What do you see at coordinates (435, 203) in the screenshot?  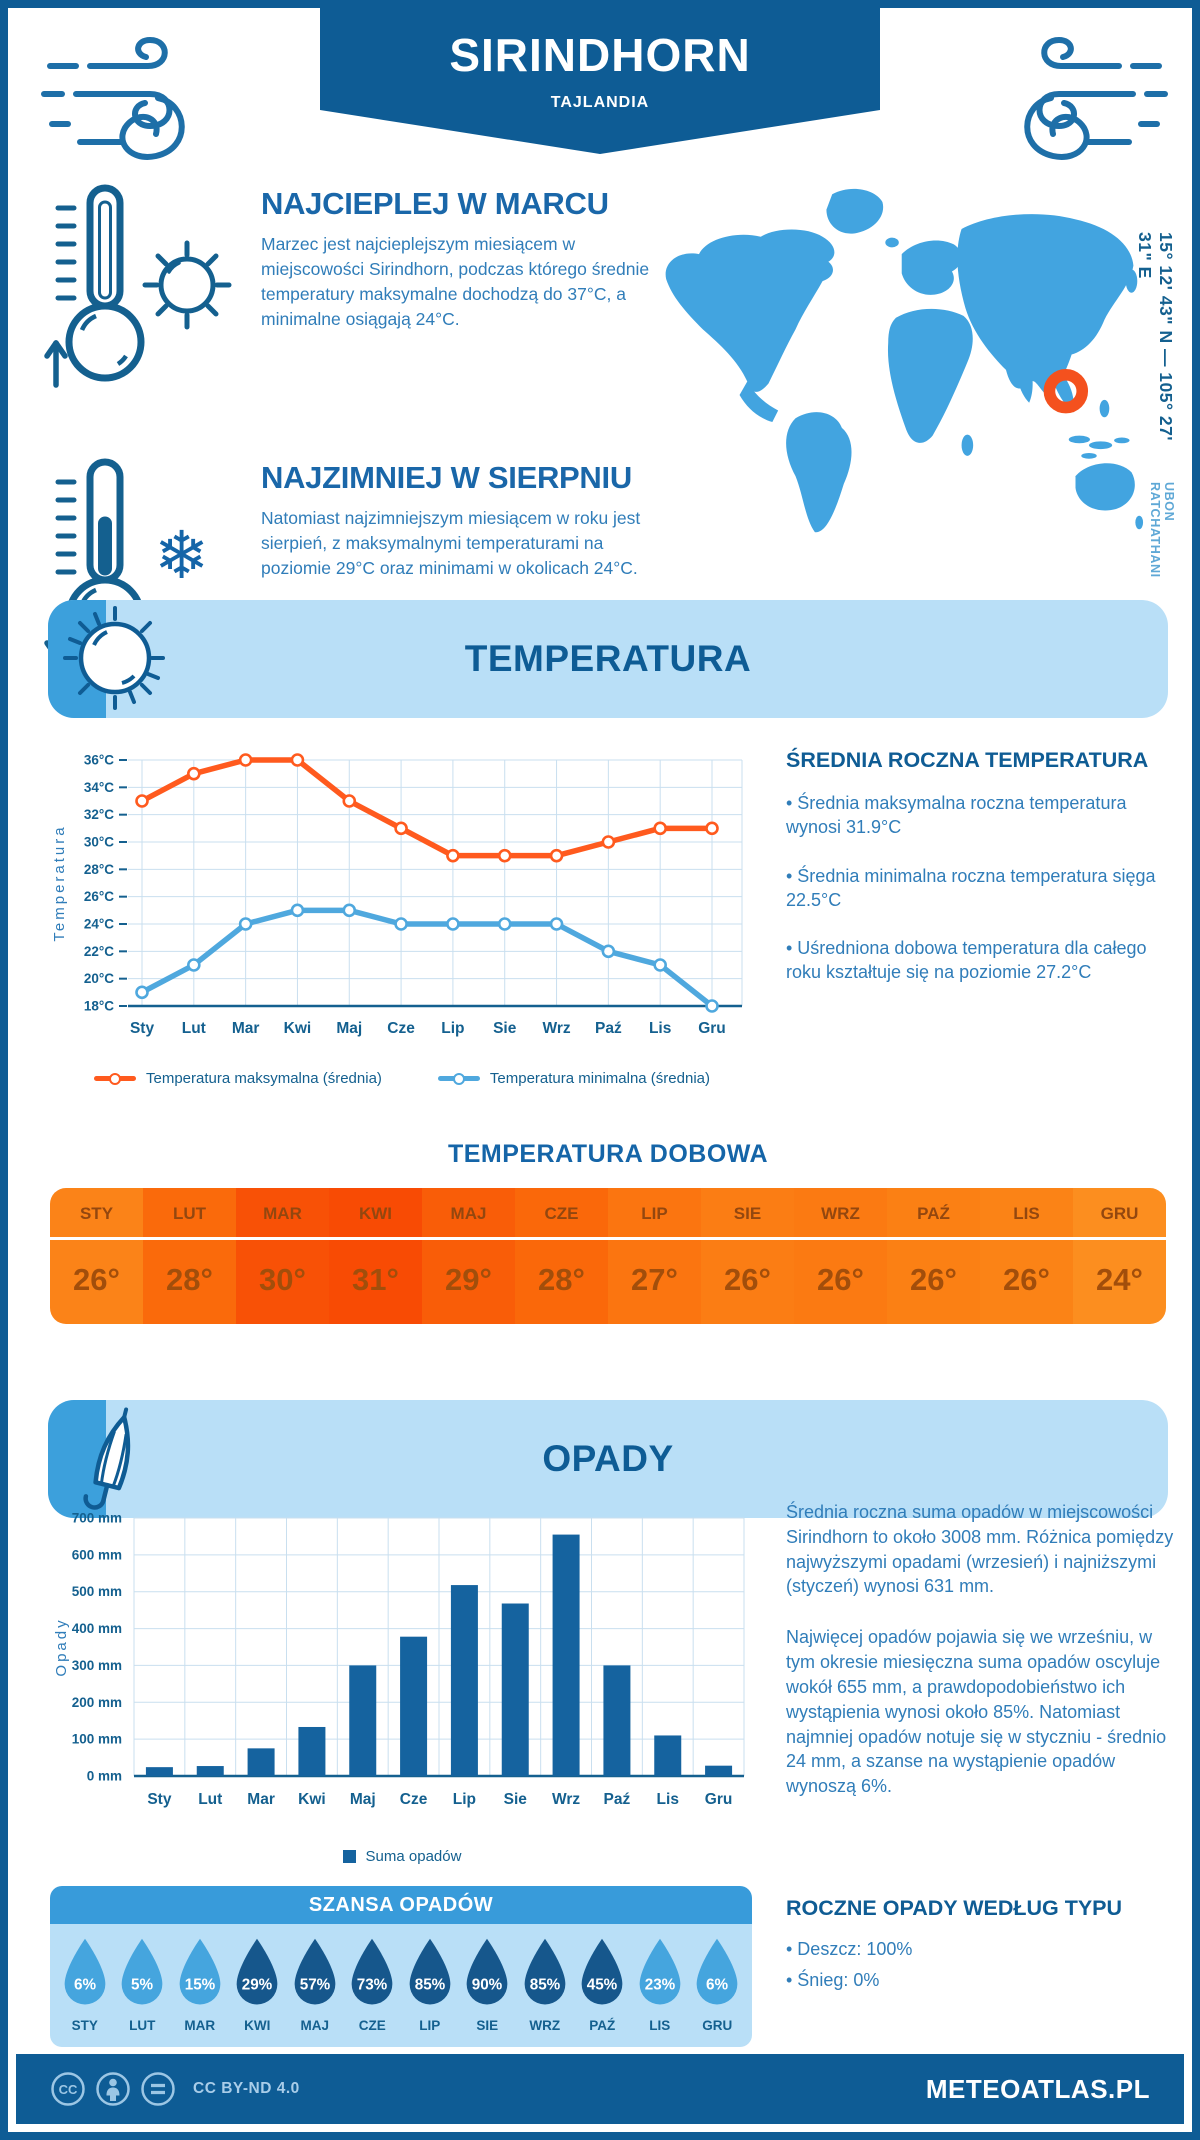 I see `warmest-month-heading: NAJCIEPLEJ W MARCU` at bounding box center [435, 203].